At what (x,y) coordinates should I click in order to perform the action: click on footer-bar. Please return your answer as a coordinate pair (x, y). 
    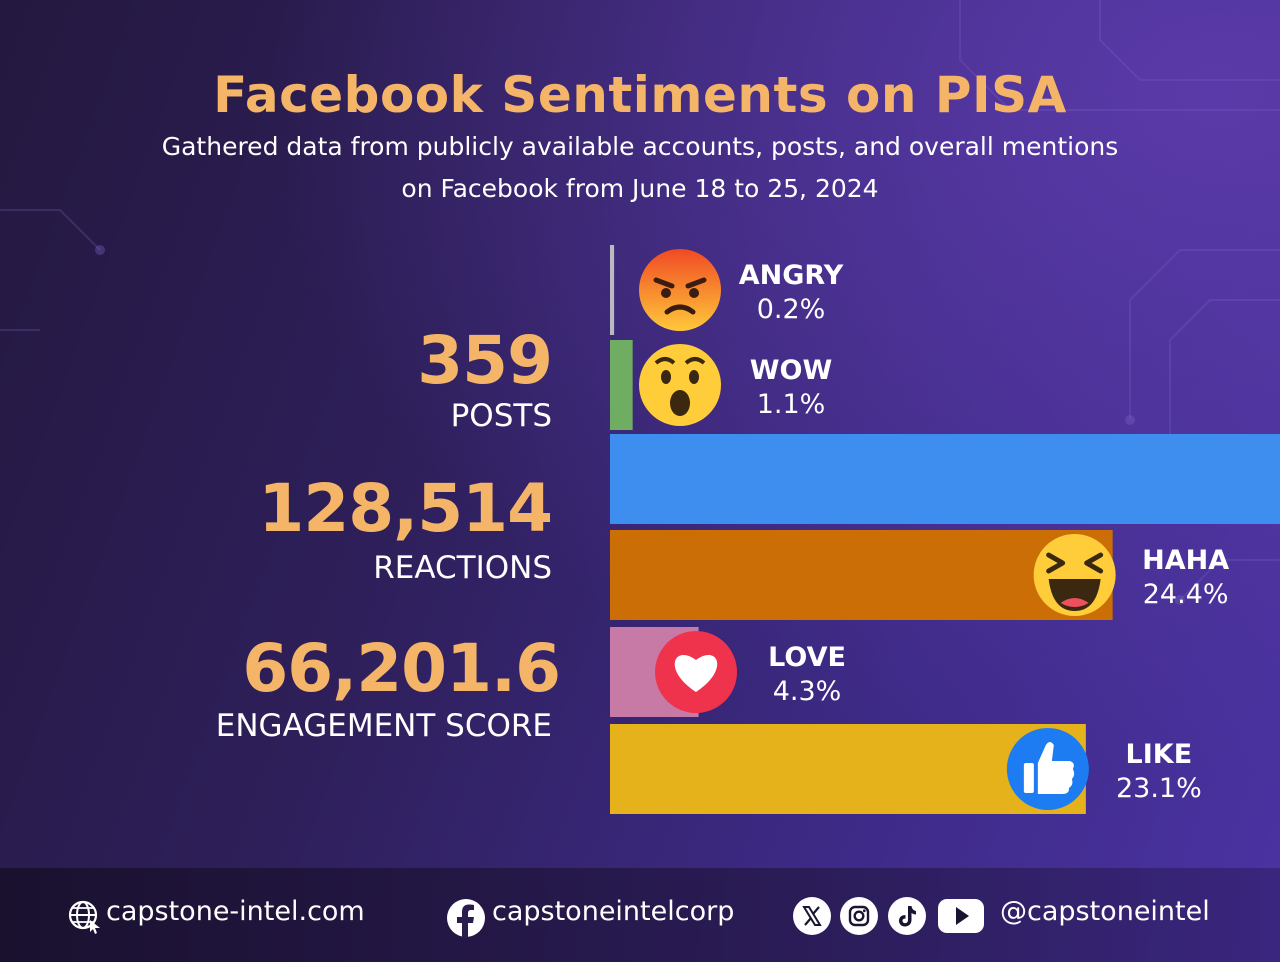
    Looking at the image, I should click on (640, 915).